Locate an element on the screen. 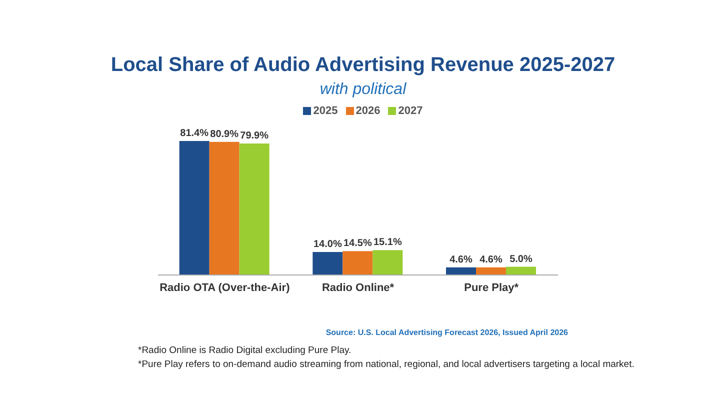 The height and width of the screenshot is (408, 726). source-note: Source: U.S. Local Advertising Forecast 2026, Issued April 2026 is located at coordinates (447, 332).